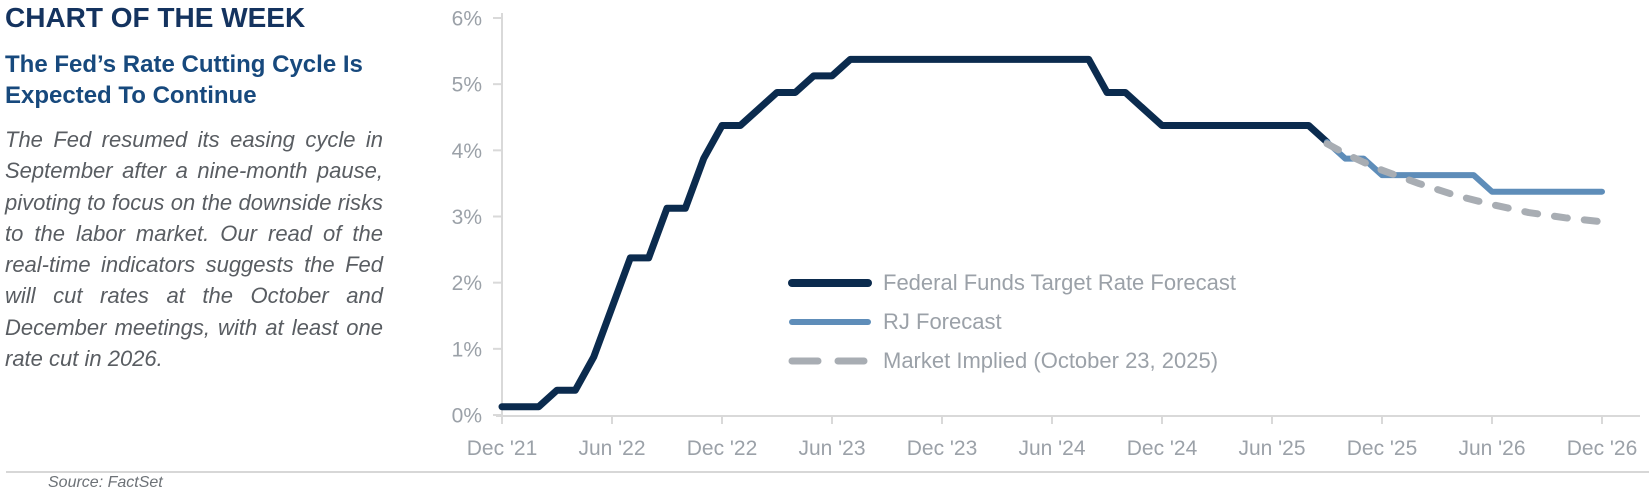 This screenshot has width=1649, height=494. Describe the element at coordinates (611, 448) in the screenshot. I see `x-axis-label: Jun '22` at that location.